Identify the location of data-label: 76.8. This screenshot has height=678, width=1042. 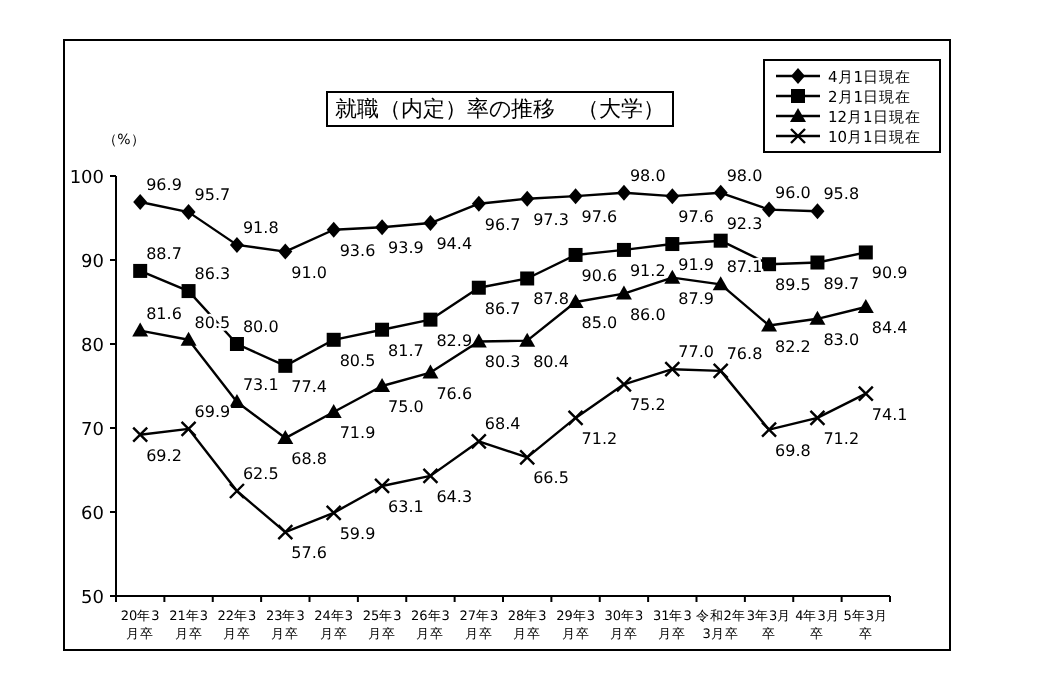
(744, 353).